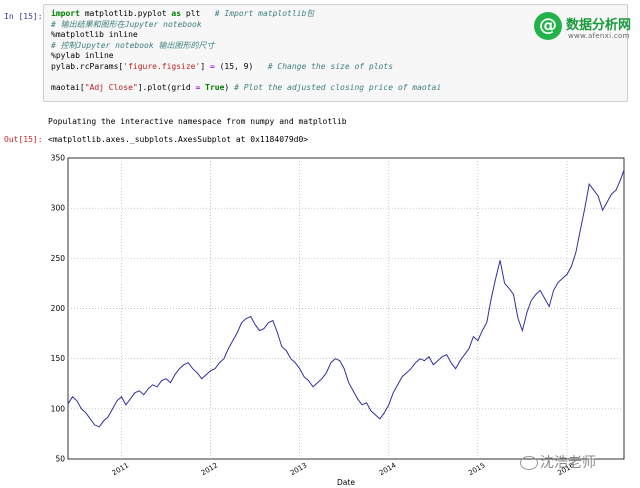 This screenshot has width=640, height=488. I want to click on afenxi-logo-icon: @, so click(548, 26).